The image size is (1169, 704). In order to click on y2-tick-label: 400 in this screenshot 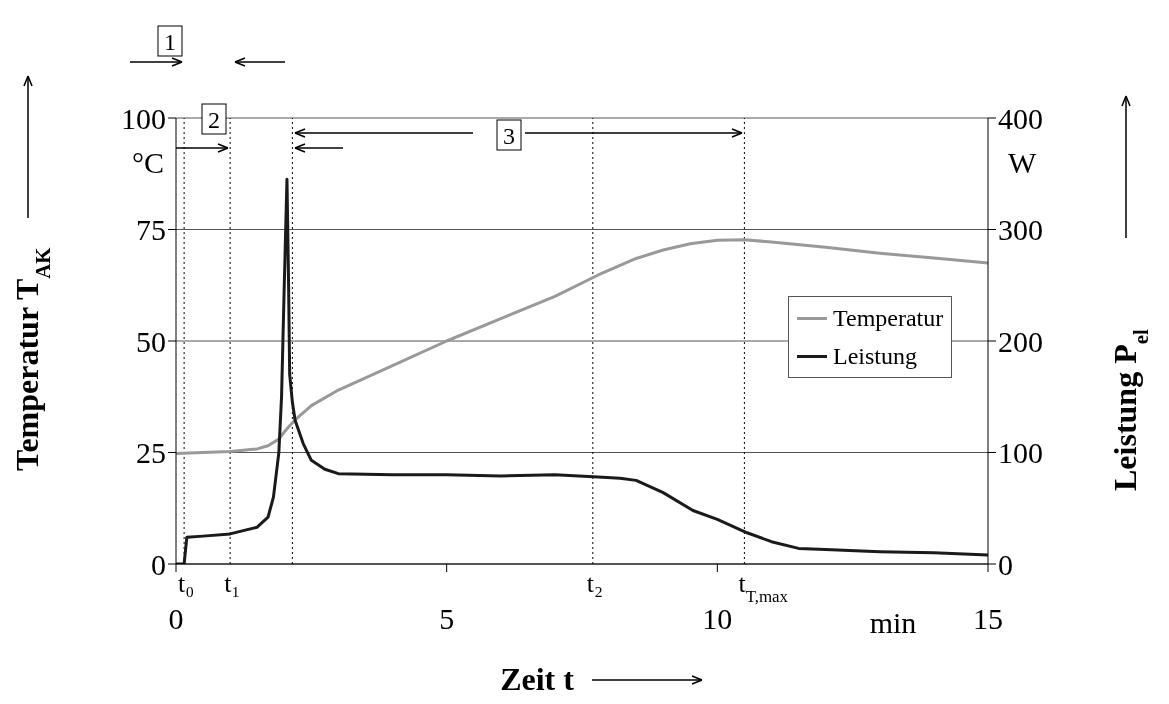, I will do `click(1020, 118)`.